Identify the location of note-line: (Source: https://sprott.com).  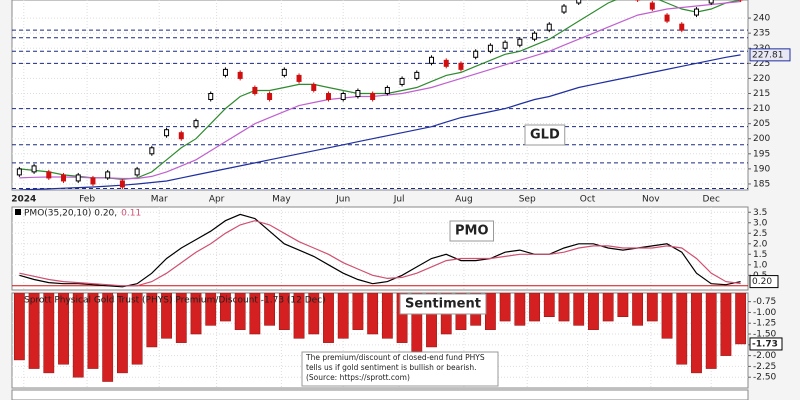
(358, 377).